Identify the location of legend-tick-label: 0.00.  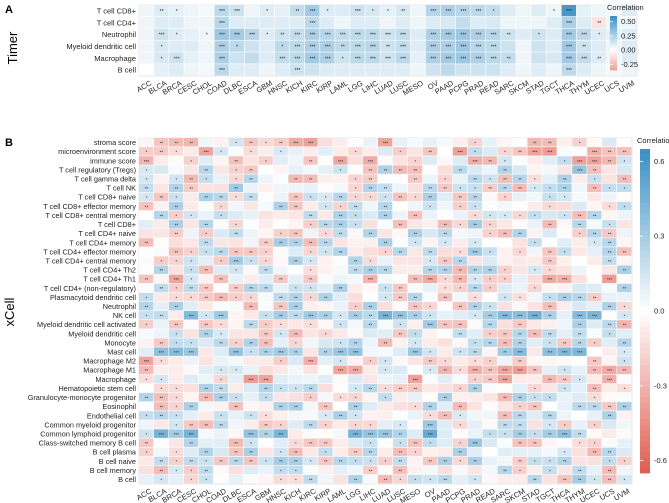
(628, 50).